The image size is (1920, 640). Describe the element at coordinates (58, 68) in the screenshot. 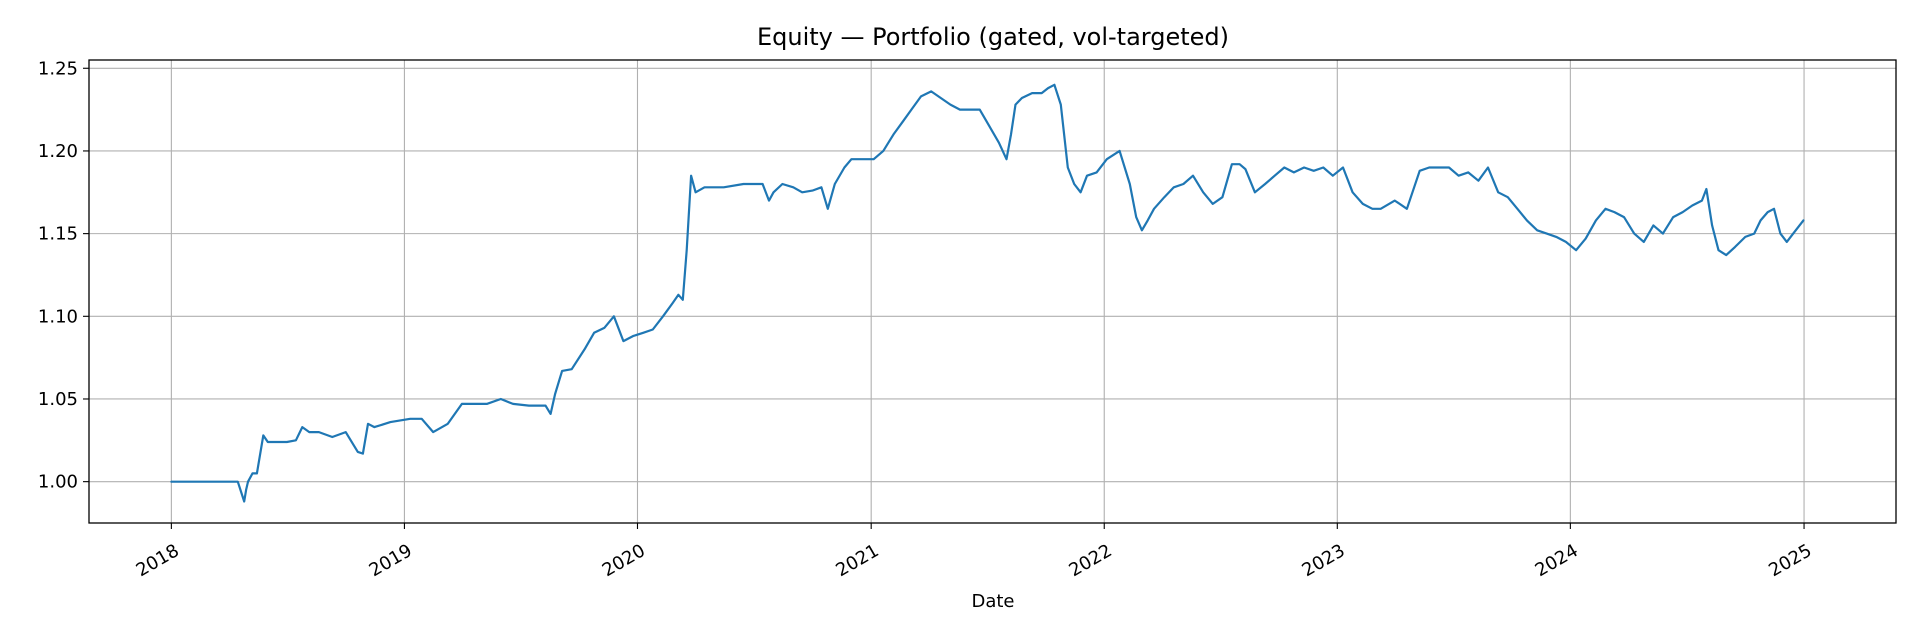

I see `y-tick-label: 1.25` at that location.